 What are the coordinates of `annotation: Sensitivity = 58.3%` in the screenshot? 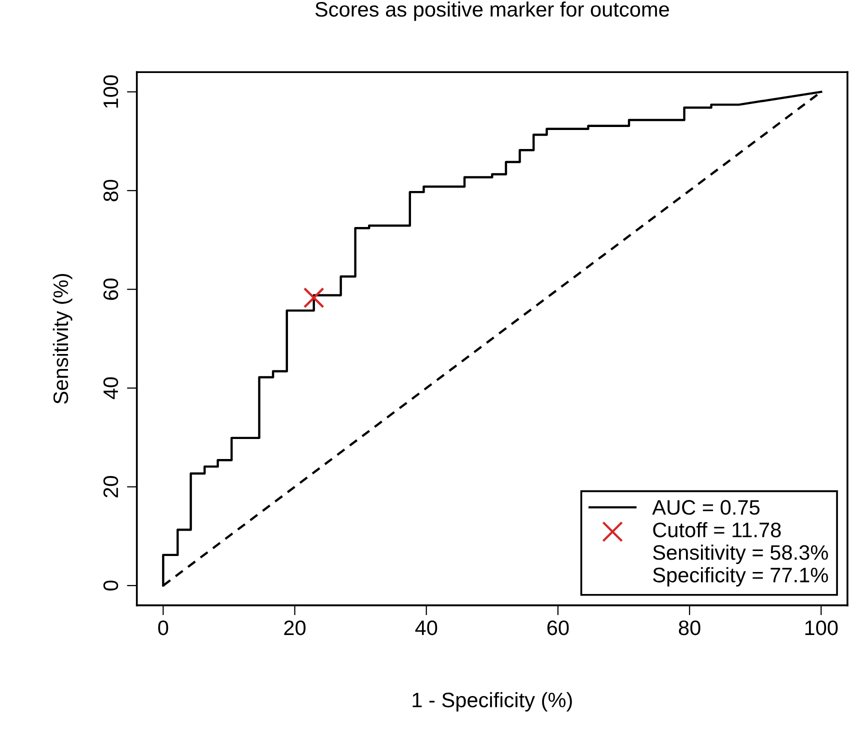 It's located at (740, 554).